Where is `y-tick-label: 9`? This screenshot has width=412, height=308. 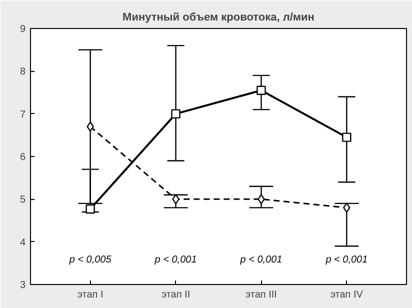 y-tick-label: 9 is located at coordinates (23, 29).